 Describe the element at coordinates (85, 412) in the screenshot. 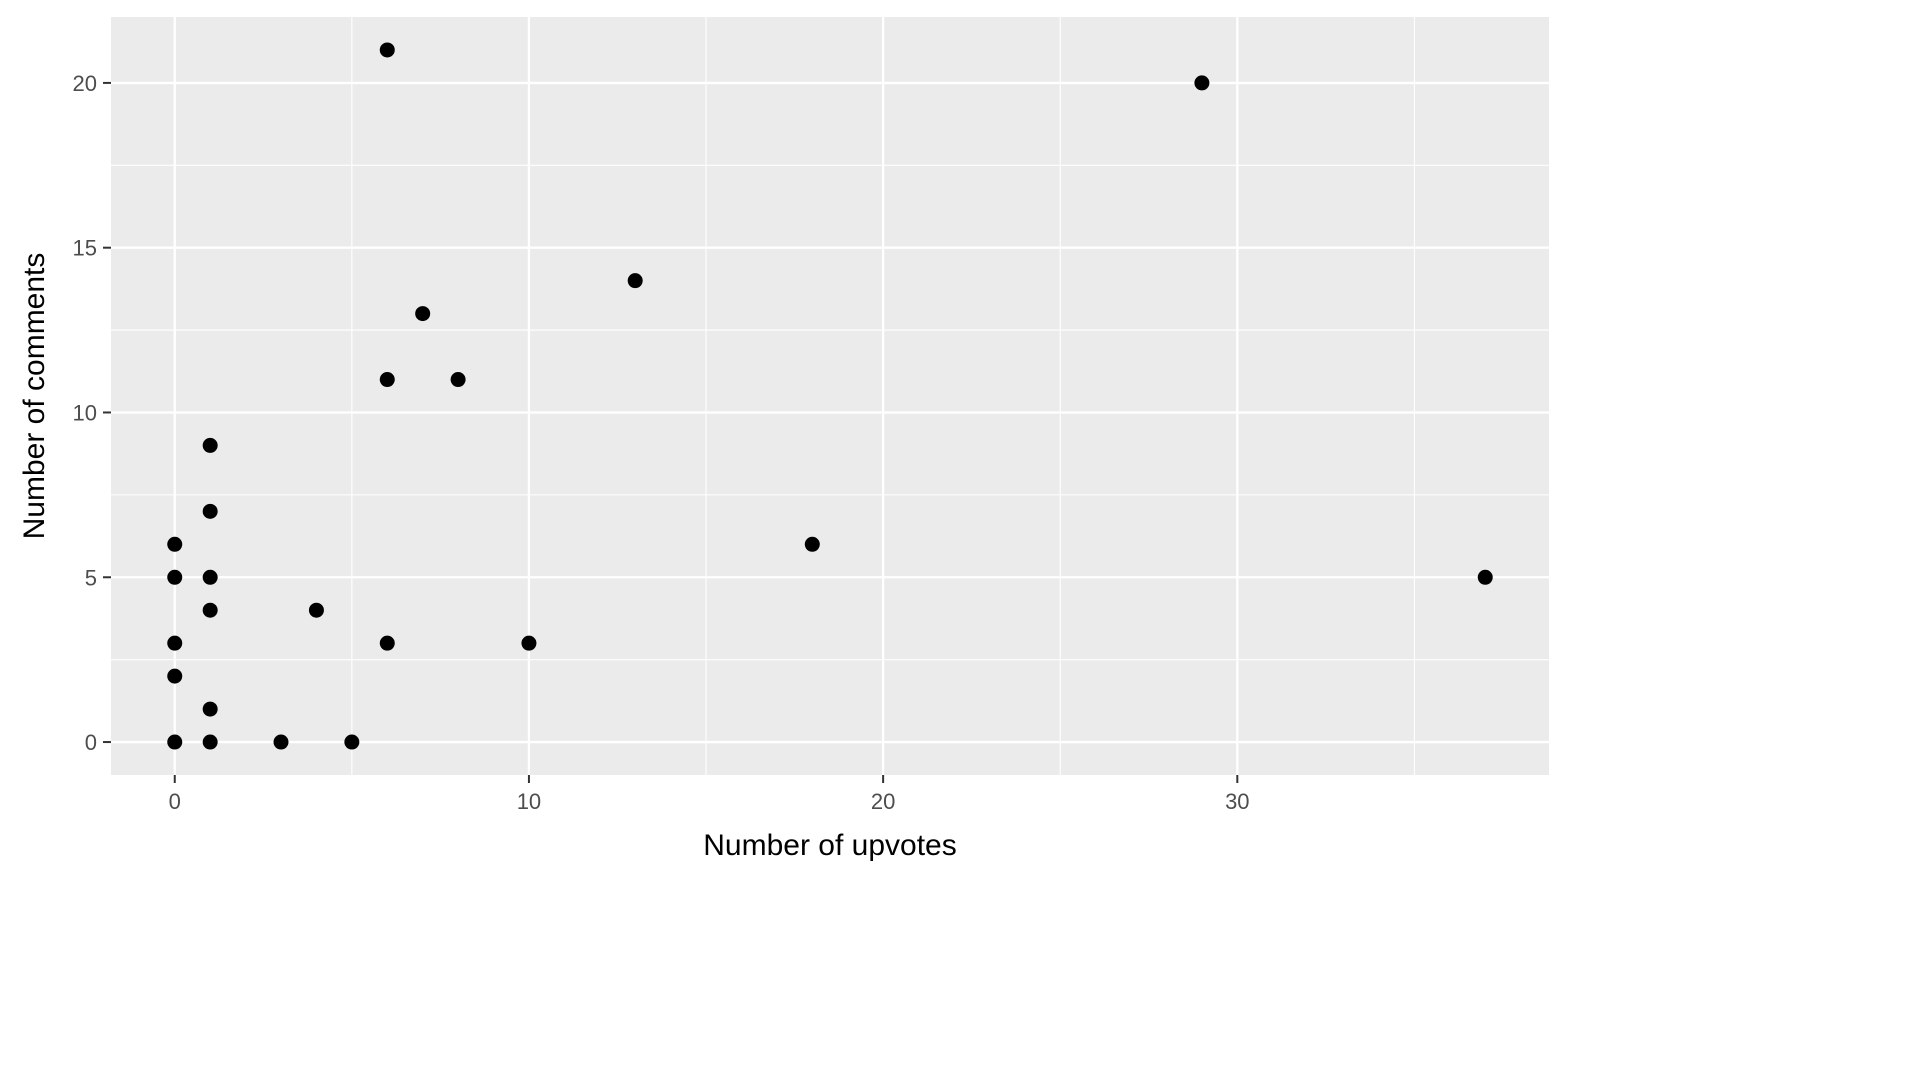

I see `y-tick-label: 10` at that location.